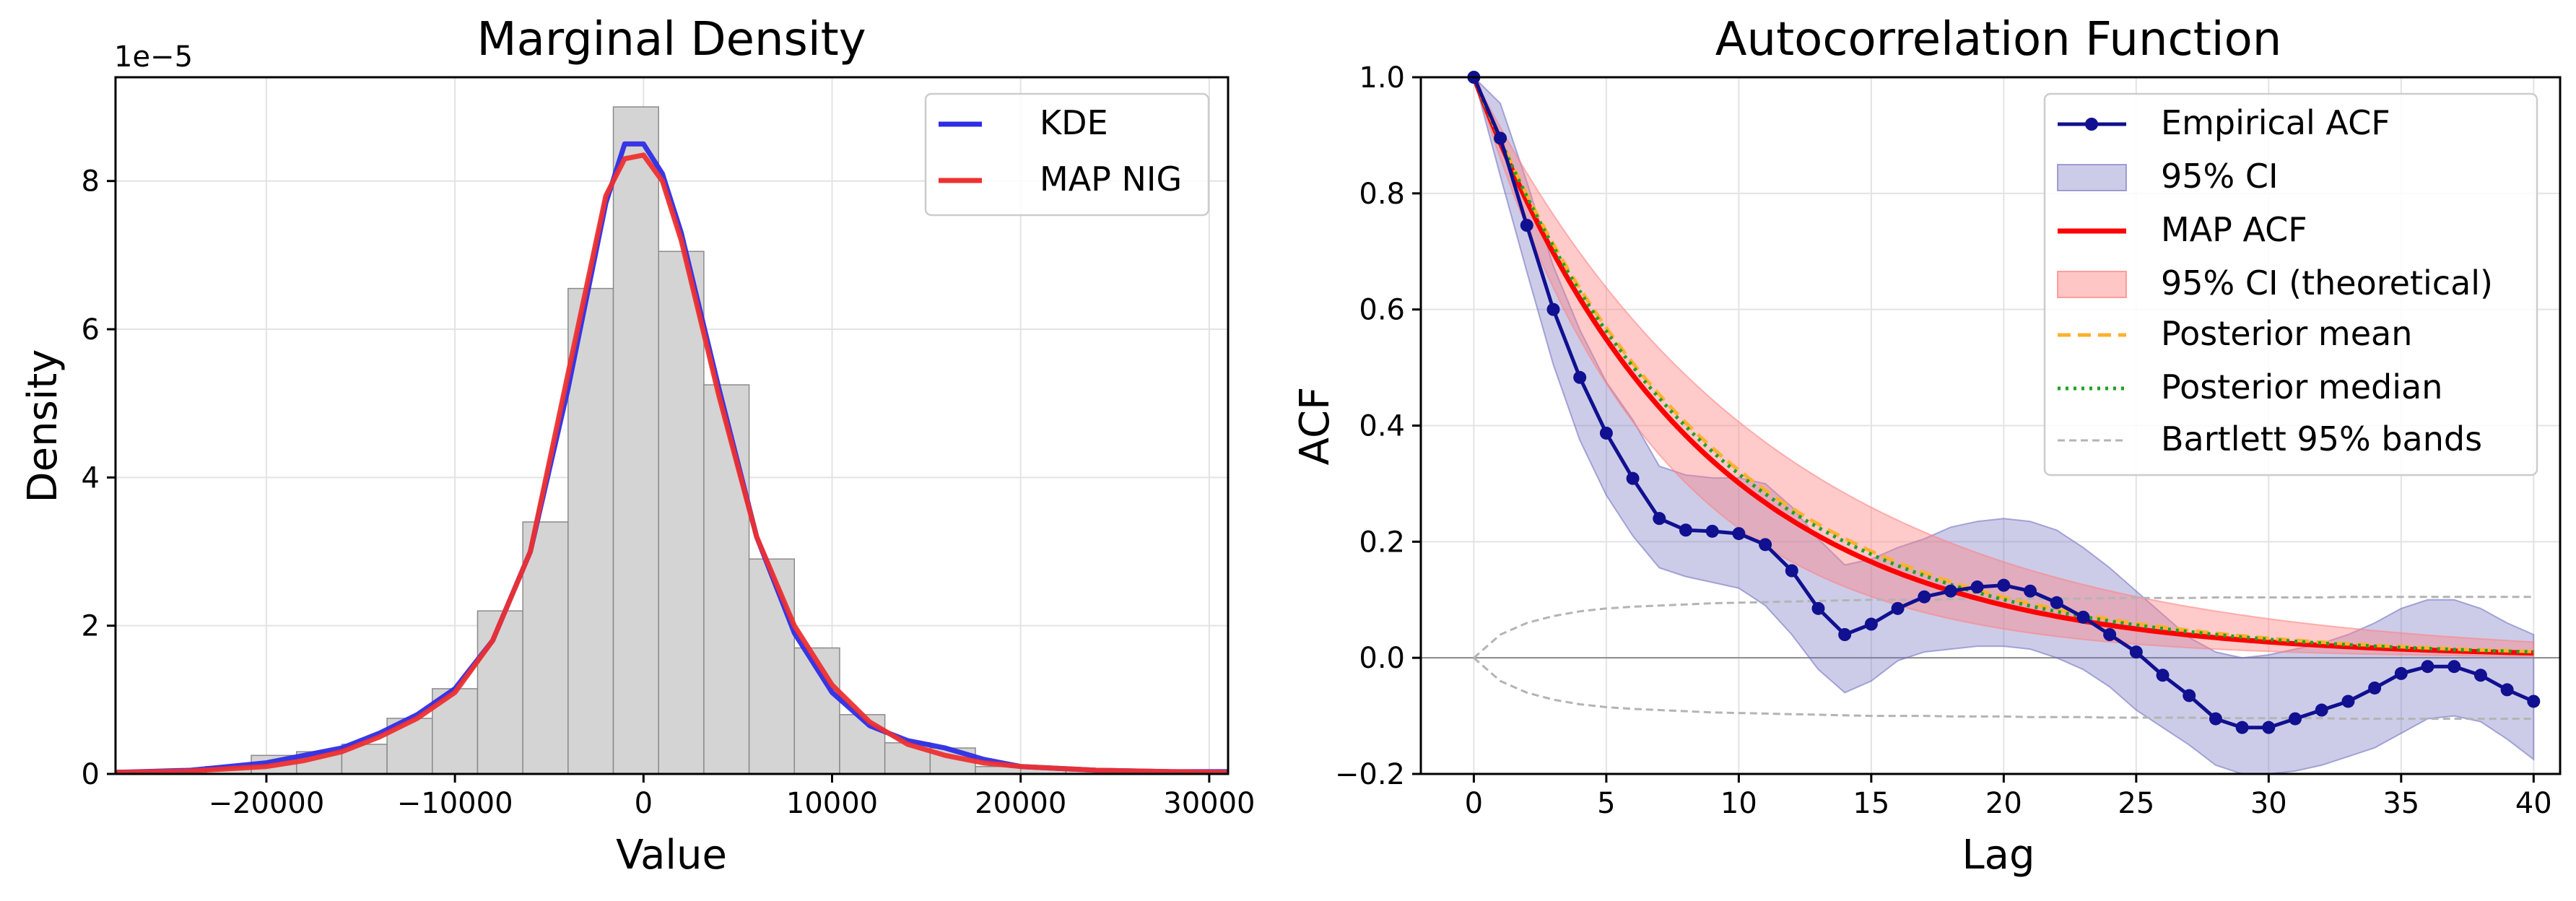  I want to click on density-x-tick-label: 20000, so click(1020, 803).